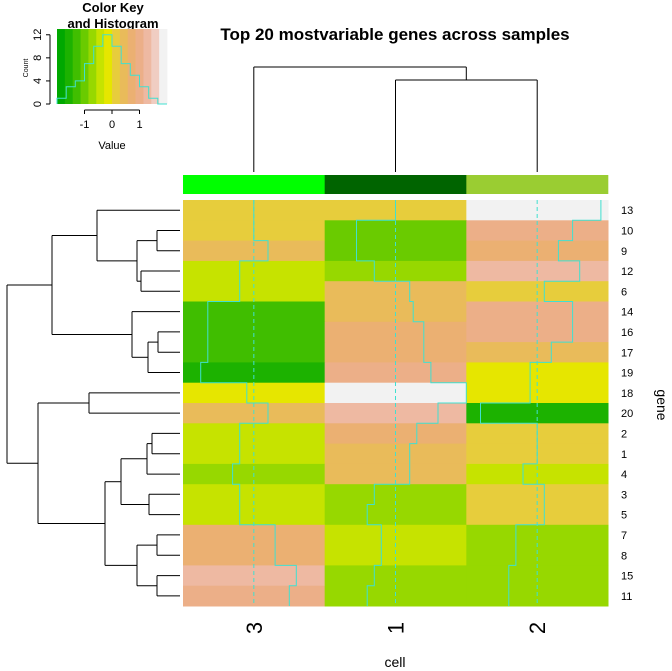  I want to click on row-label: 1, so click(624, 455).